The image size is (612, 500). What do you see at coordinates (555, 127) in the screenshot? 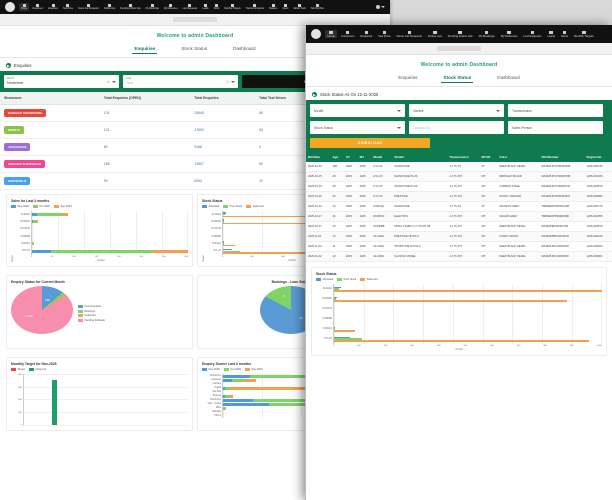
I see `sales-person-select: Sales Person` at bounding box center [555, 127].